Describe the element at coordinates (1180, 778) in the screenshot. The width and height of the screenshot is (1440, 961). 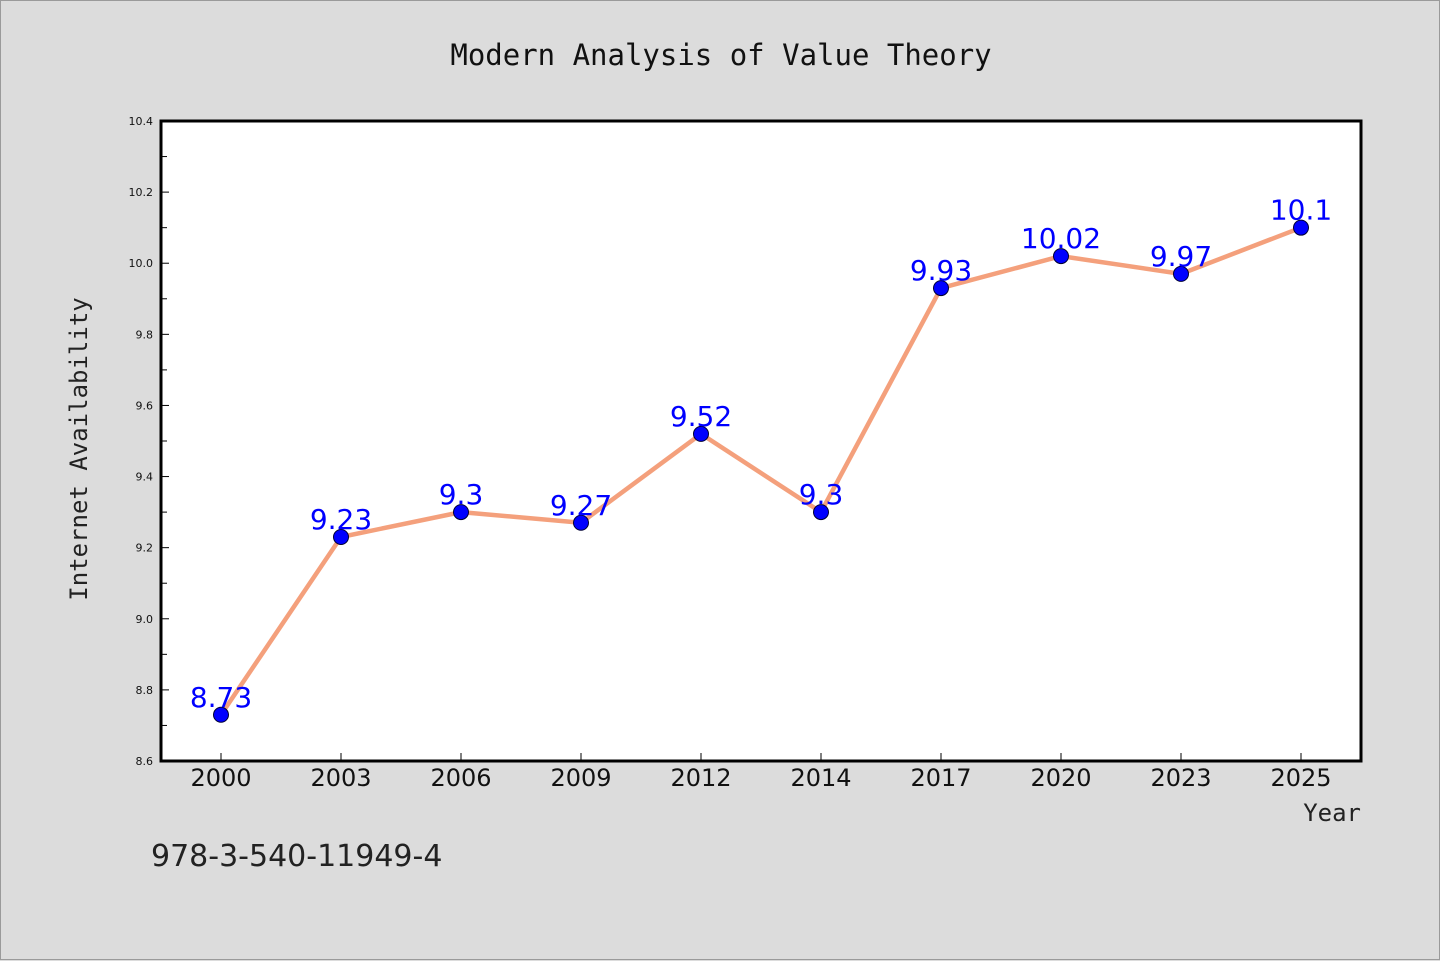
I see `x-tick-label: 2023` at that location.